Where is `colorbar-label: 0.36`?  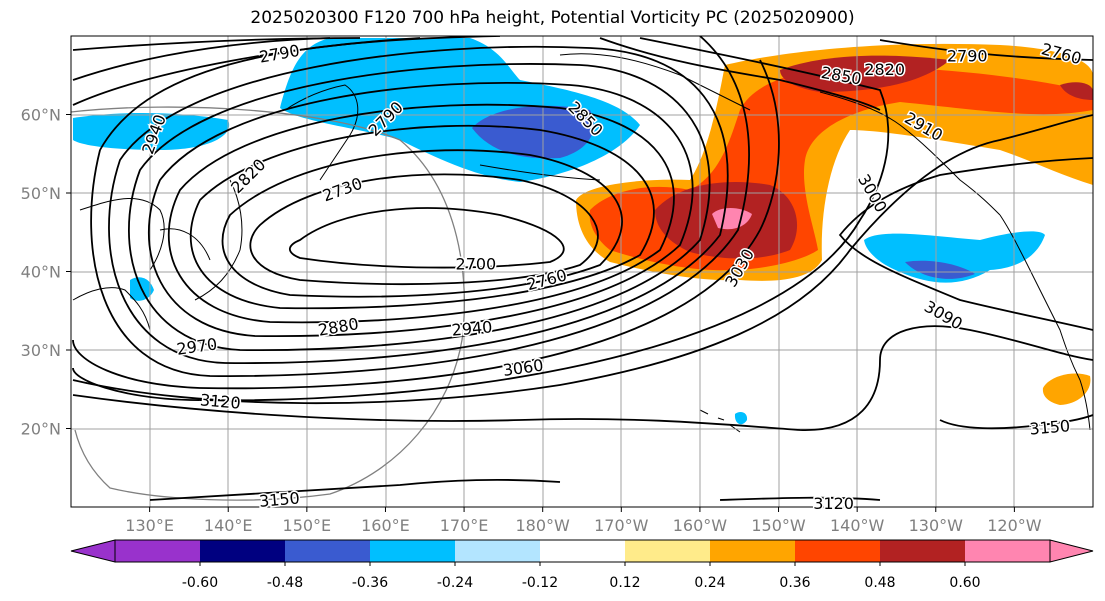 colorbar-label: 0.36 is located at coordinates (794, 583).